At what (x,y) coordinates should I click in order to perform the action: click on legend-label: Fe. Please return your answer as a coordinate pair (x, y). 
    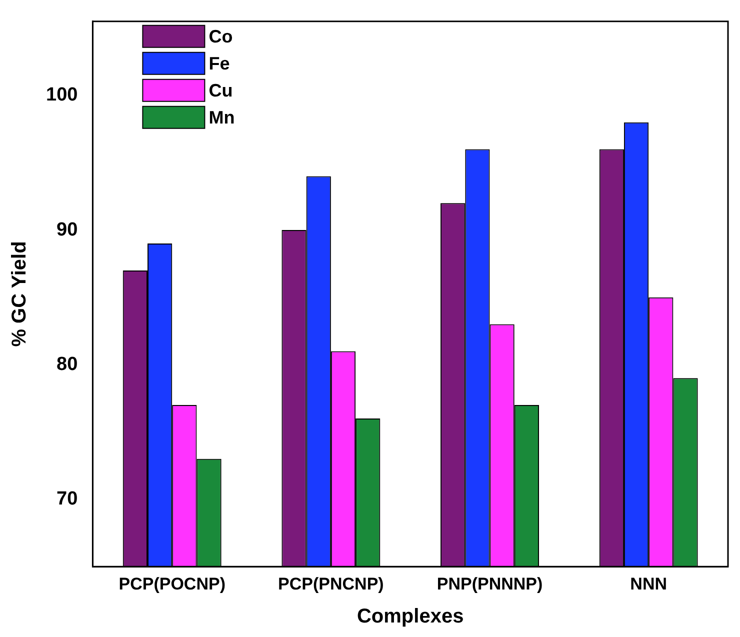
    Looking at the image, I should click on (219, 63).